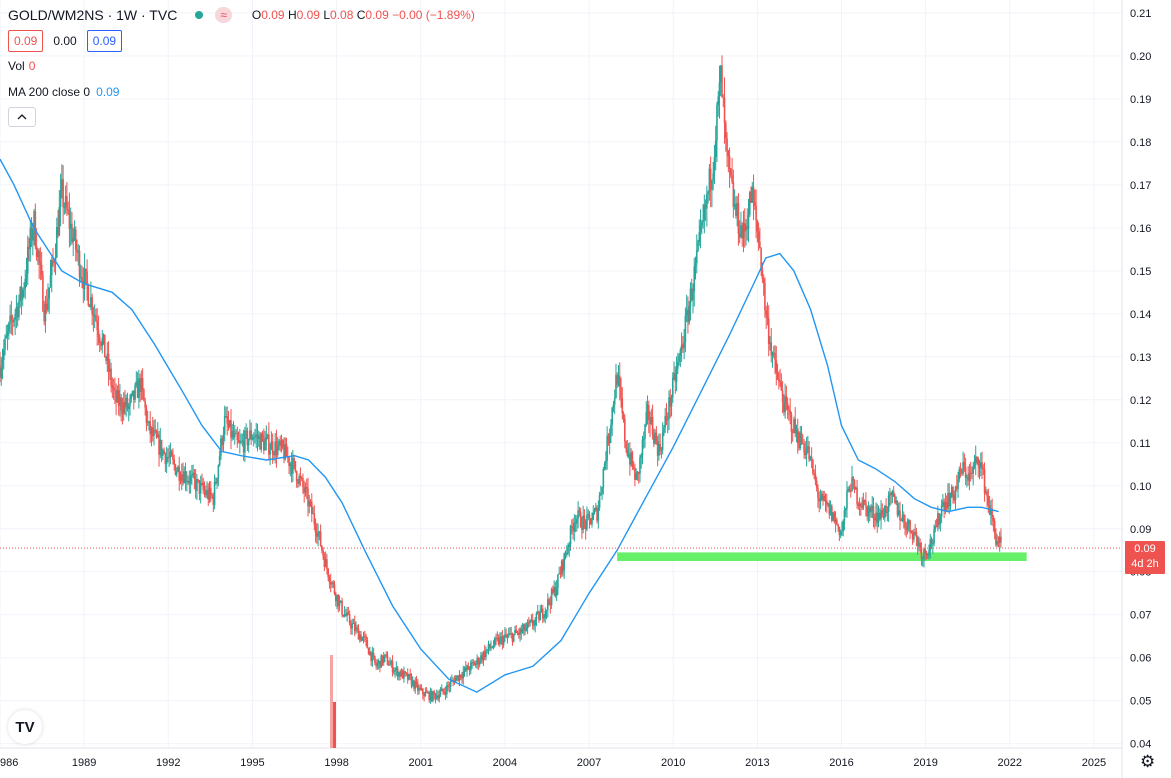  What do you see at coordinates (1148, 761) in the screenshot?
I see `gear-icon: ⚙` at bounding box center [1148, 761].